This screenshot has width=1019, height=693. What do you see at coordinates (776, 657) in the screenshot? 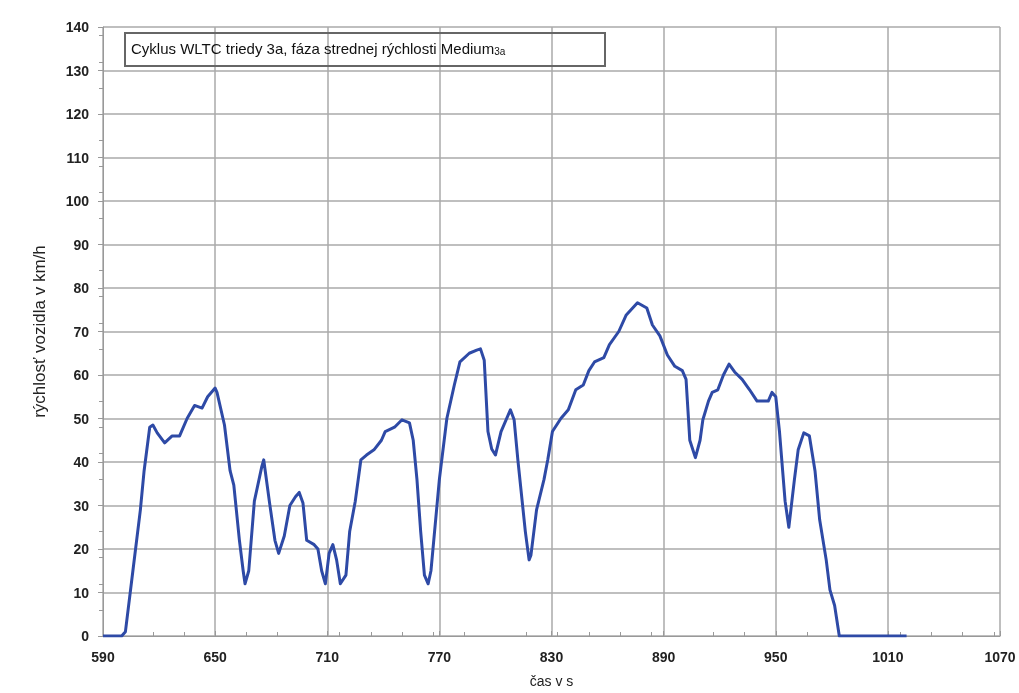
I see `x-tick-label: 950` at bounding box center [776, 657].